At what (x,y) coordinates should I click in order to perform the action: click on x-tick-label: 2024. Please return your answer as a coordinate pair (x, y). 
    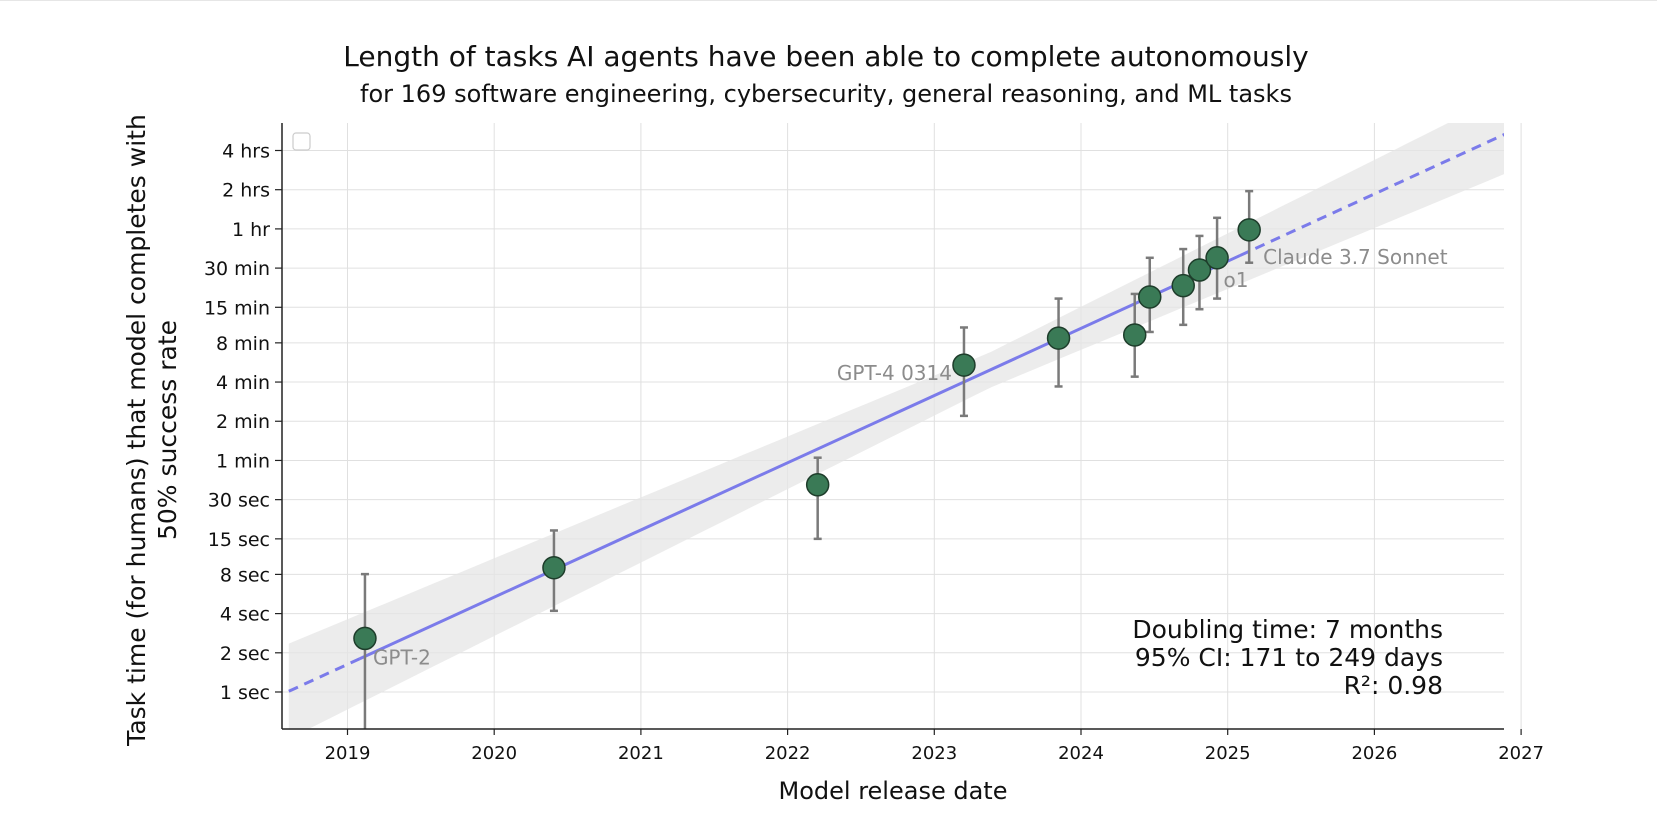
    Looking at the image, I should click on (1081, 753).